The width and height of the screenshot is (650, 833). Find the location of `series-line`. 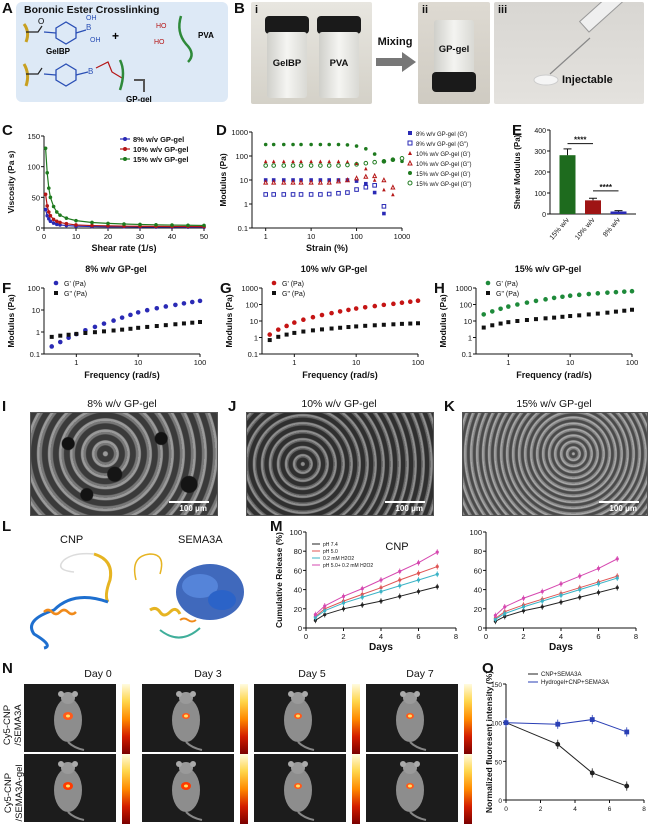

series-line is located at coordinates (125, 211).